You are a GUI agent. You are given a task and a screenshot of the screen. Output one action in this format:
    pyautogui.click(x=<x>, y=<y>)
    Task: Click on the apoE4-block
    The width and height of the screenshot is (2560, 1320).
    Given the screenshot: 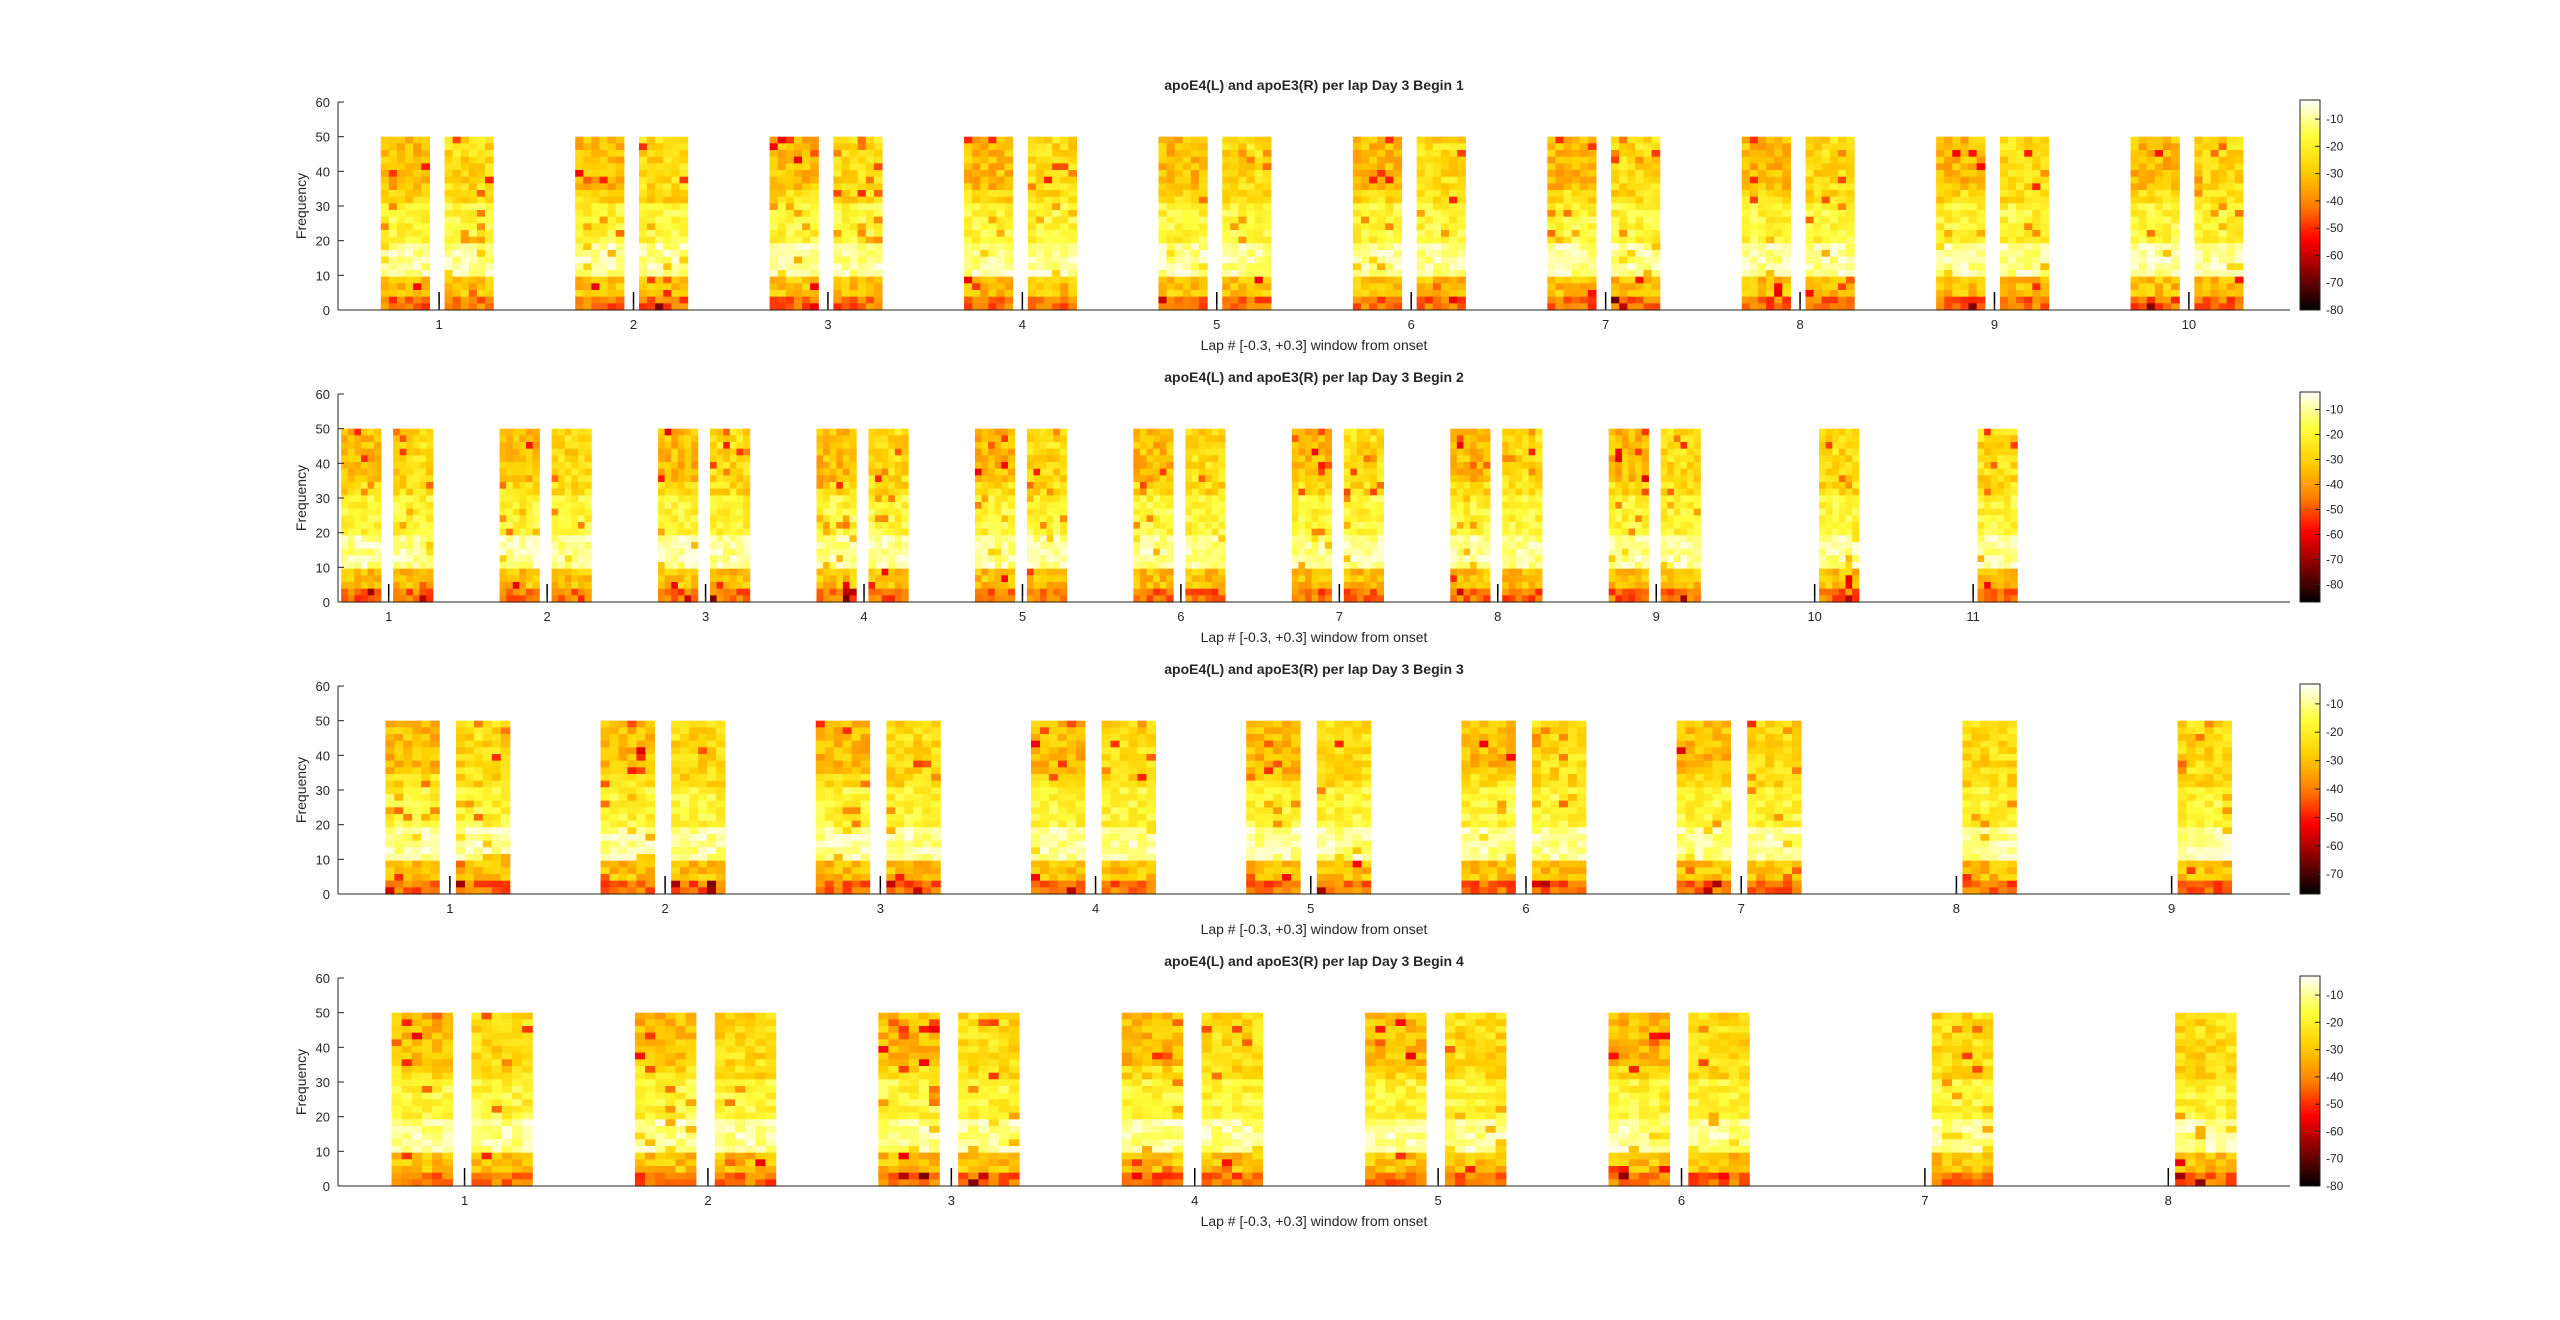 What is the action you would take?
    pyautogui.click(x=1377, y=224)
    